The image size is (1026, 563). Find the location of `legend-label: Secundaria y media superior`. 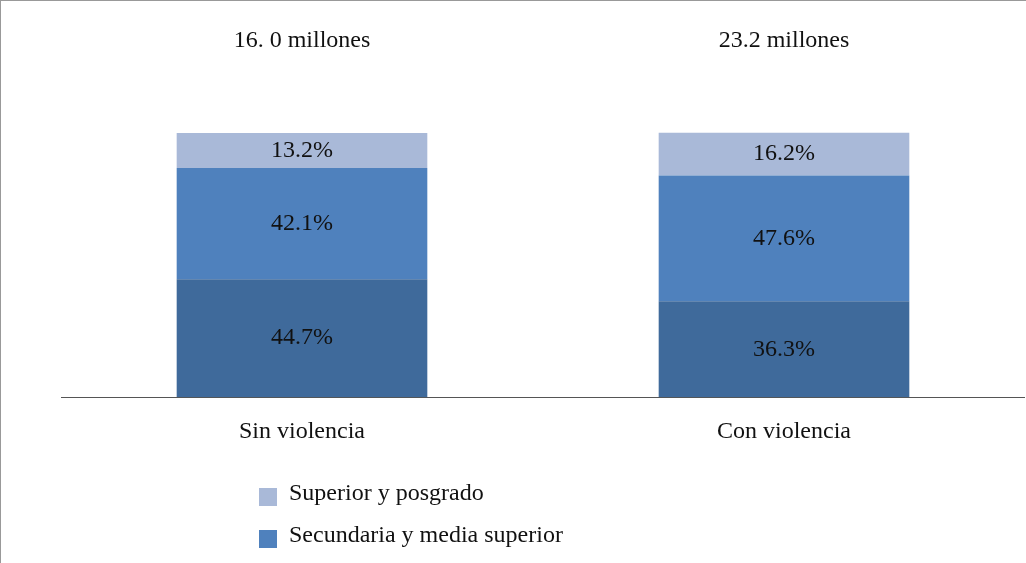

legend-label: Secundaria y media superior is located at coordinates (426, 534).